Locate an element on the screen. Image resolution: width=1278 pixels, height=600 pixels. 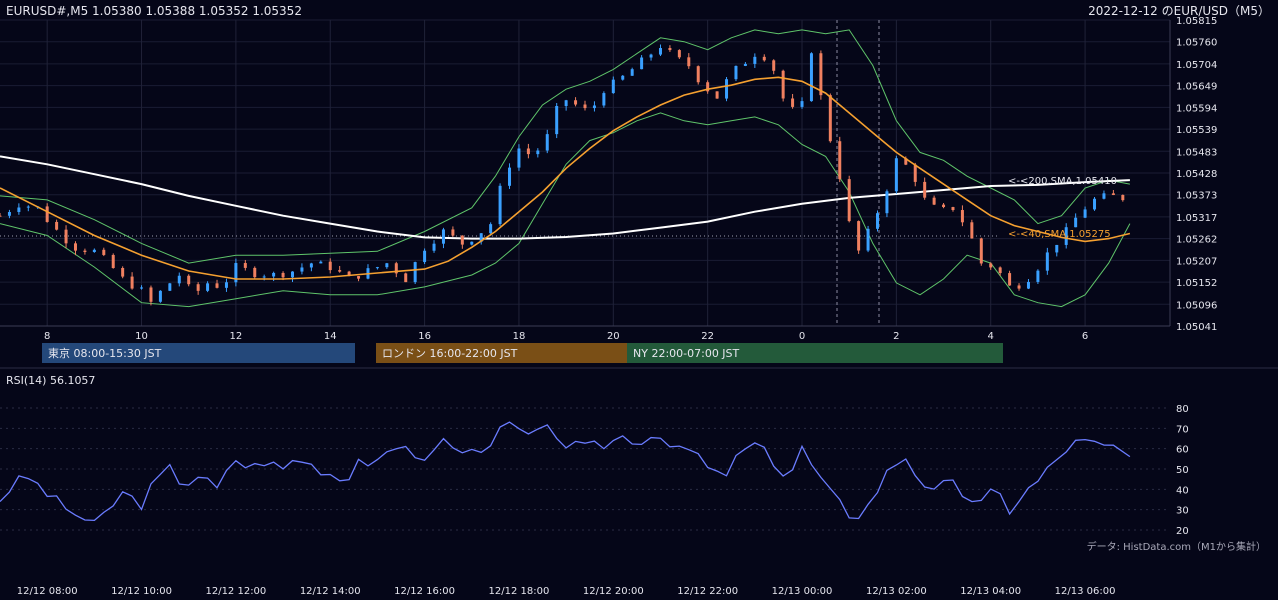
sma200-line is located at coordinates (565, 197).